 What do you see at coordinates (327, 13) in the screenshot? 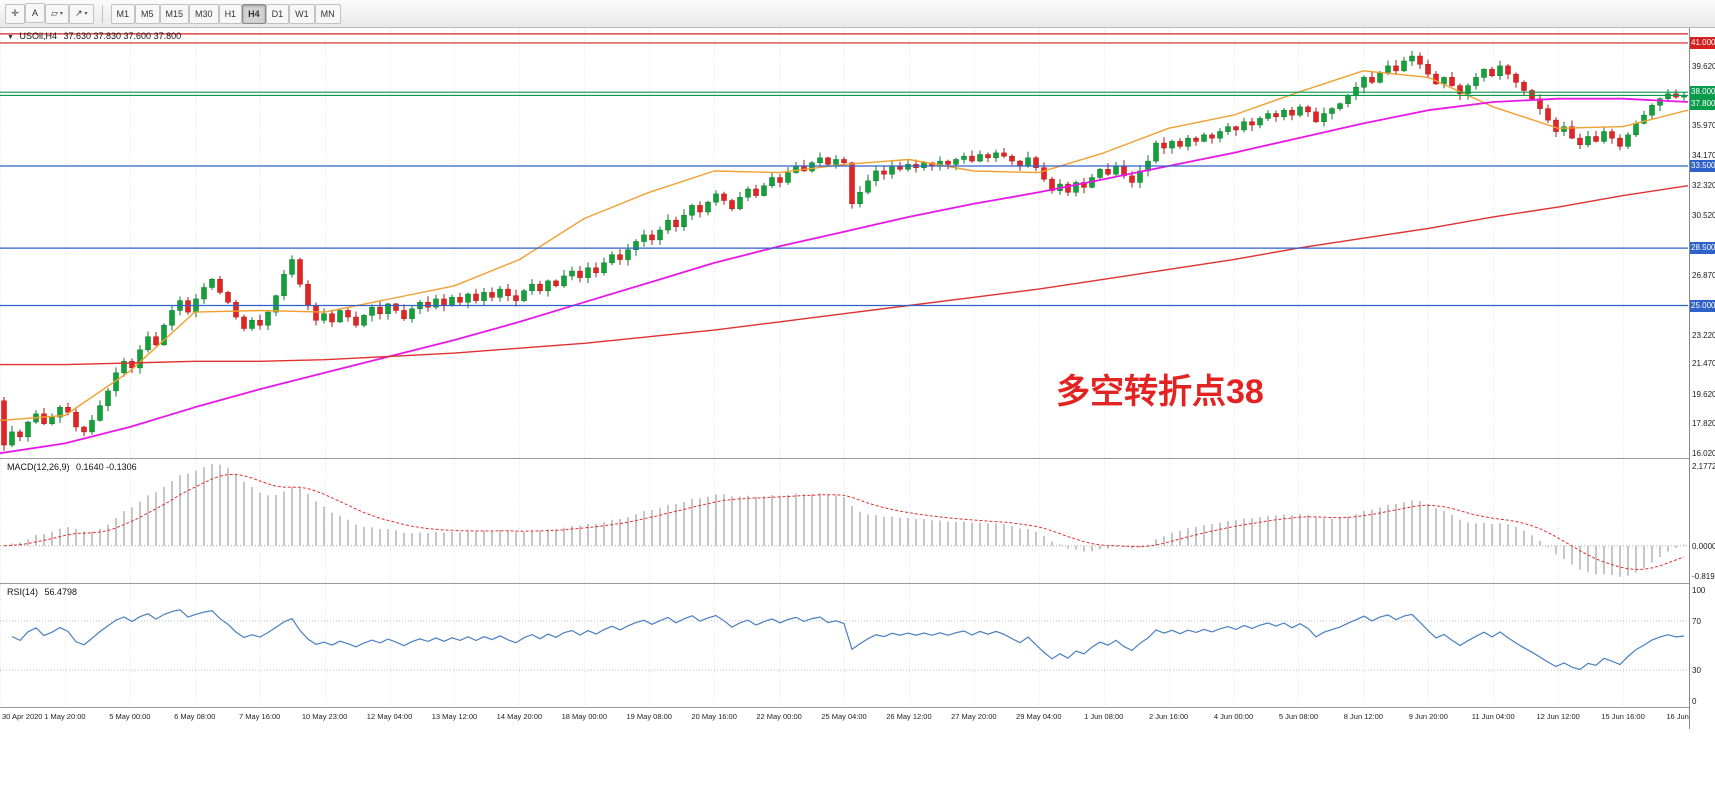
I see `timeframe-button-MN: MN` at bounding box center [327, 13].